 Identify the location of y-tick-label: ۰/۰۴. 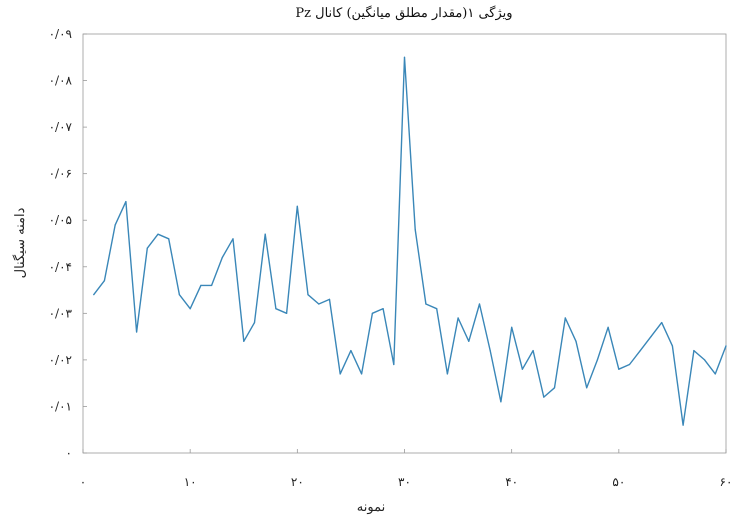
(60, 267).